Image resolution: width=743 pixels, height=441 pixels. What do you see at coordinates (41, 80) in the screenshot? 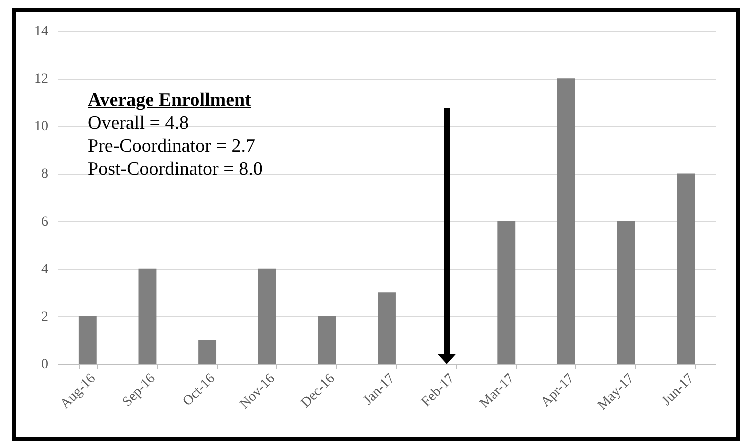
I see `y-tick-label: 12` at bounding box center [41, 80].